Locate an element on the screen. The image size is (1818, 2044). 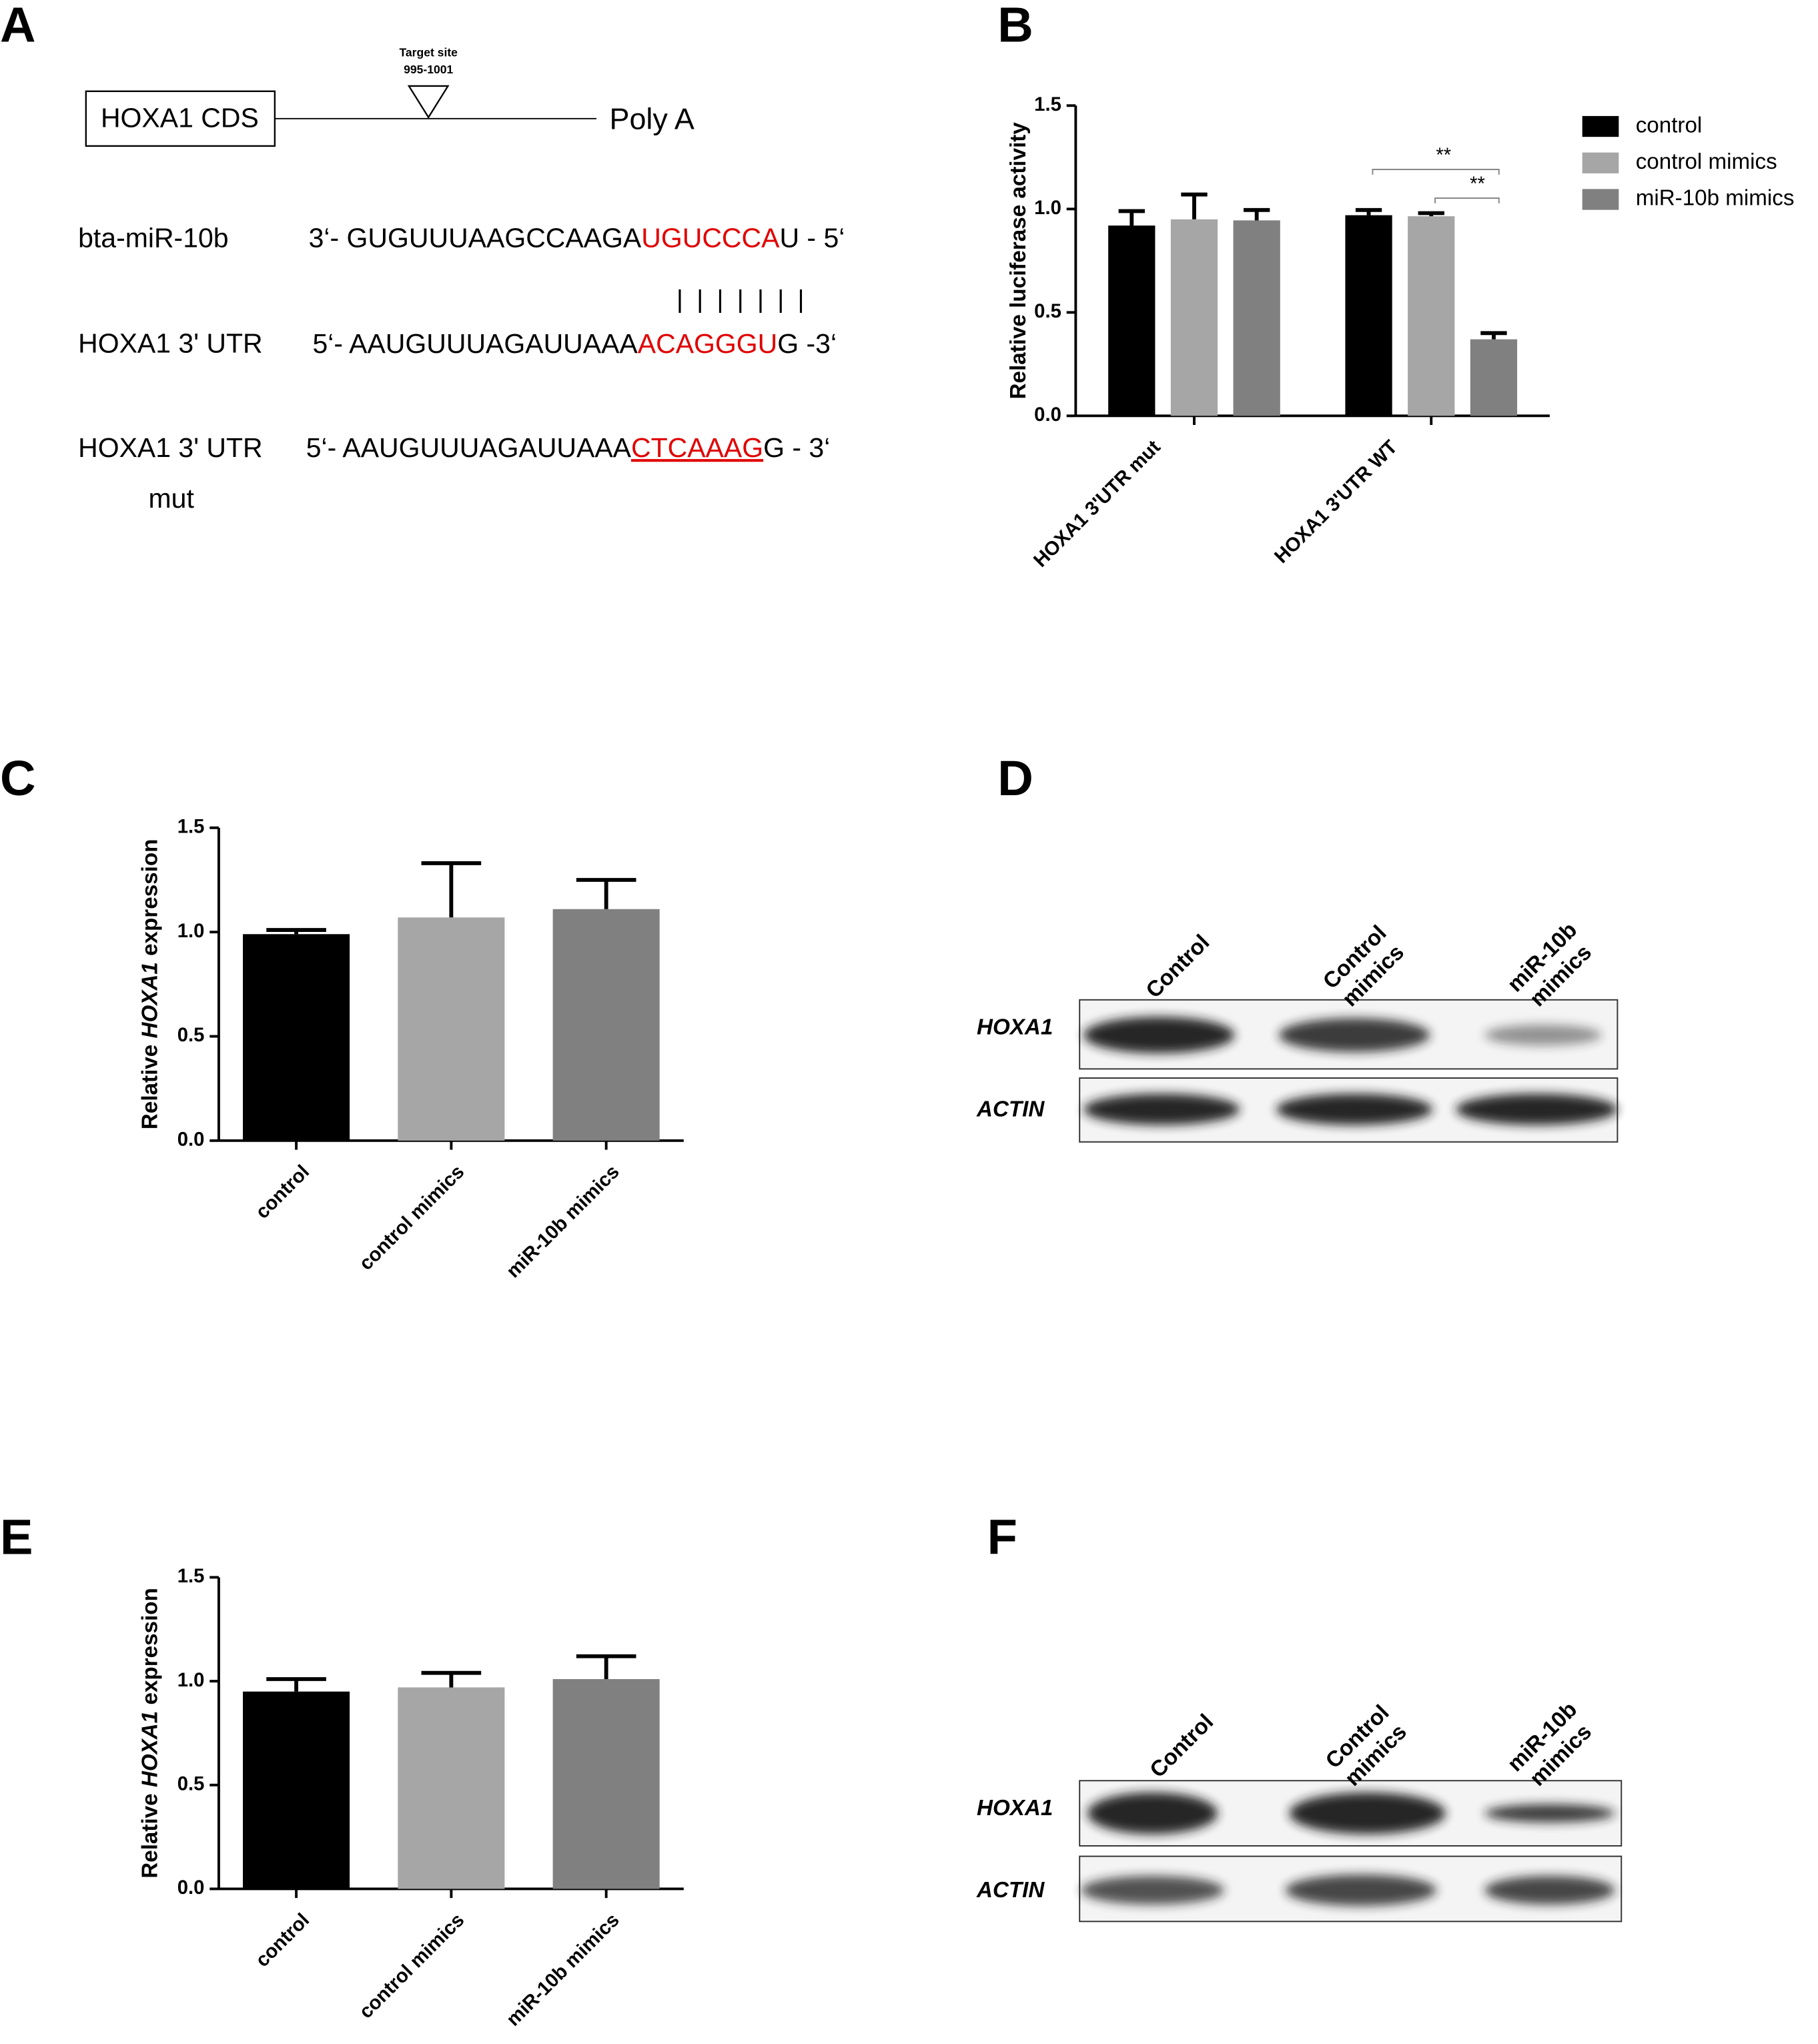
panel-label: C is located at coordinates (18, 778).